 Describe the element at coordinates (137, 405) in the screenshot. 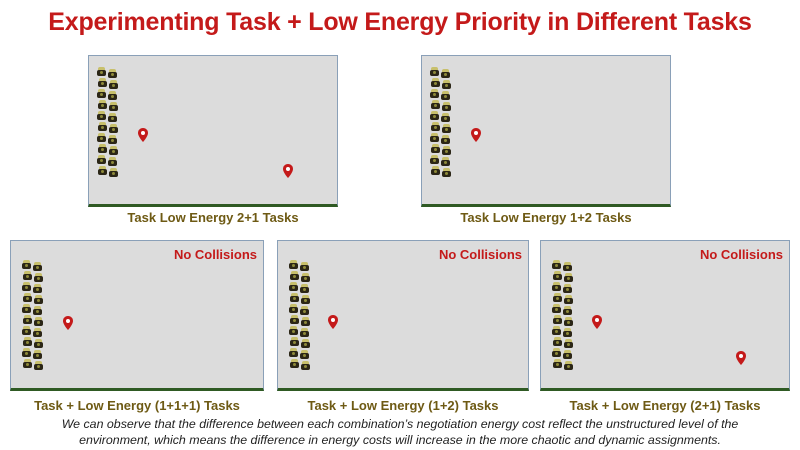

I see `panel-label-3: Task + Low Energy (1+1+1) Tasks` at that location.